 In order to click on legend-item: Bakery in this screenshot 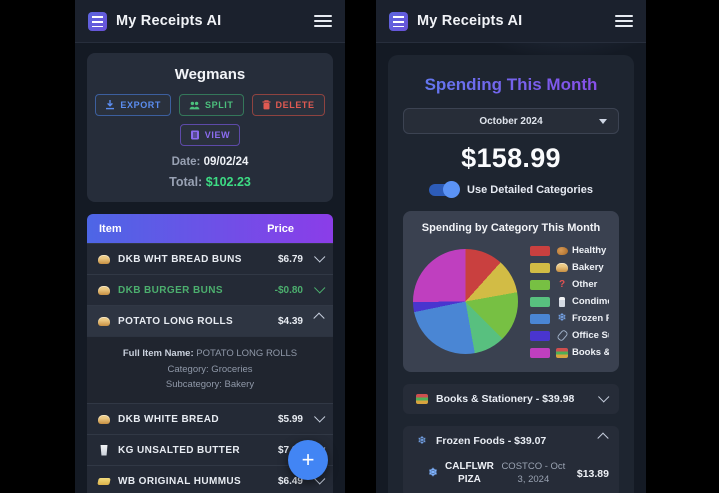, I will do `click(569, 267)`.